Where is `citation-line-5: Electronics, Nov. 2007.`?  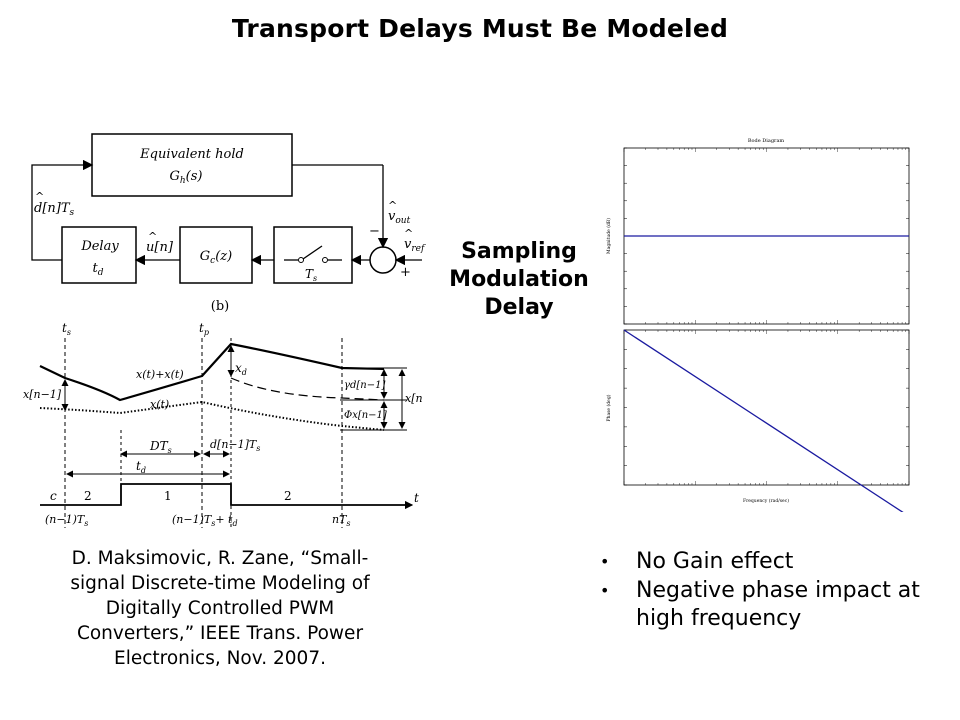 citation-line-5: Electronics, Nov. 2007. is located at coordinates (220, 658).